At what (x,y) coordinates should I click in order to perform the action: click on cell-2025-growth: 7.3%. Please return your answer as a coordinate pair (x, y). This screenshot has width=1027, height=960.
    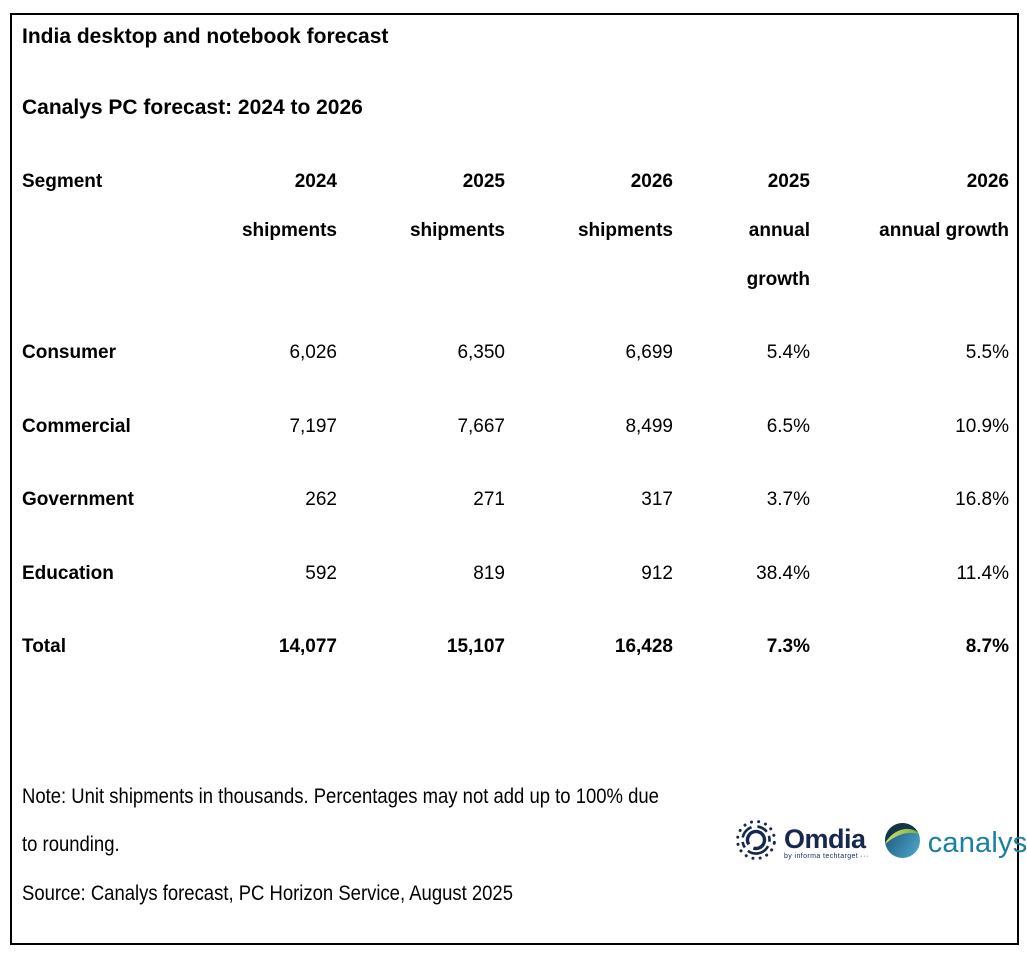
    Looking at the image, I should click on (788, 647).